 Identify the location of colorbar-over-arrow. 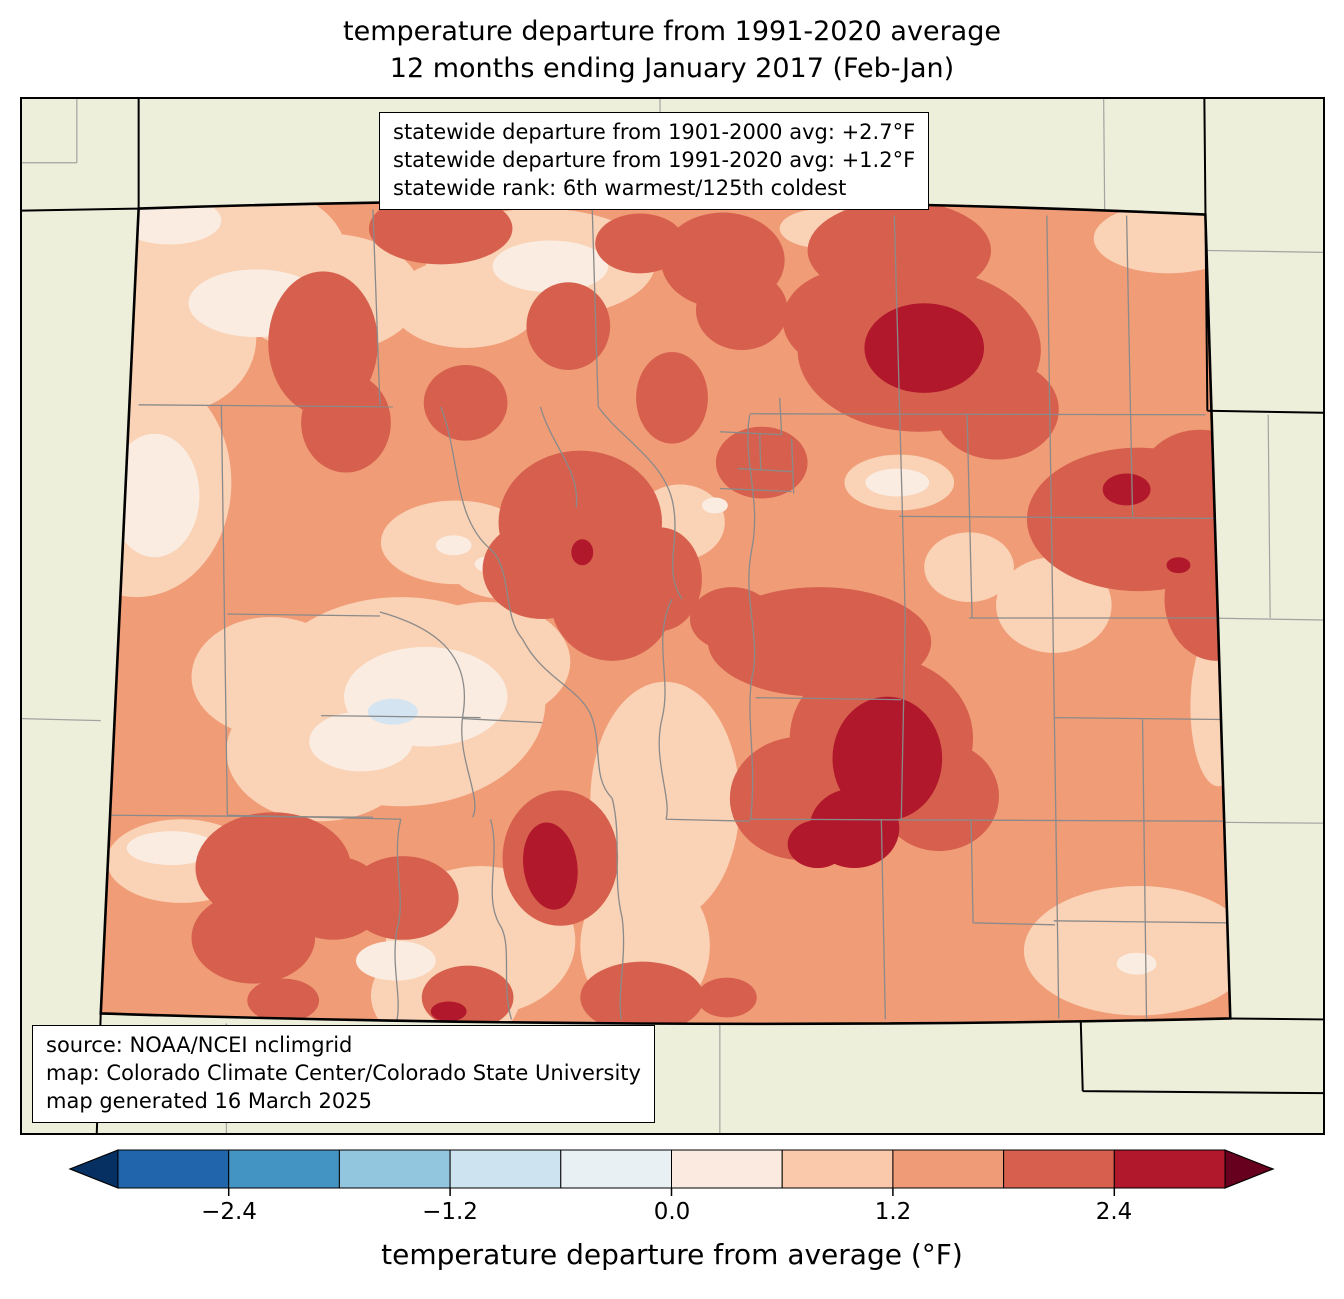
(1249, 1169).